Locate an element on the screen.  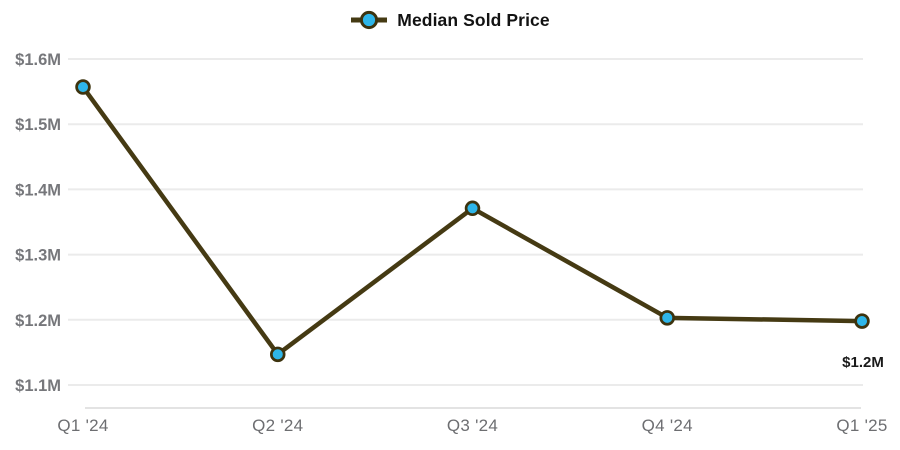
y-axis-tick-label: $1.6M is located at coordinates (38, 60).